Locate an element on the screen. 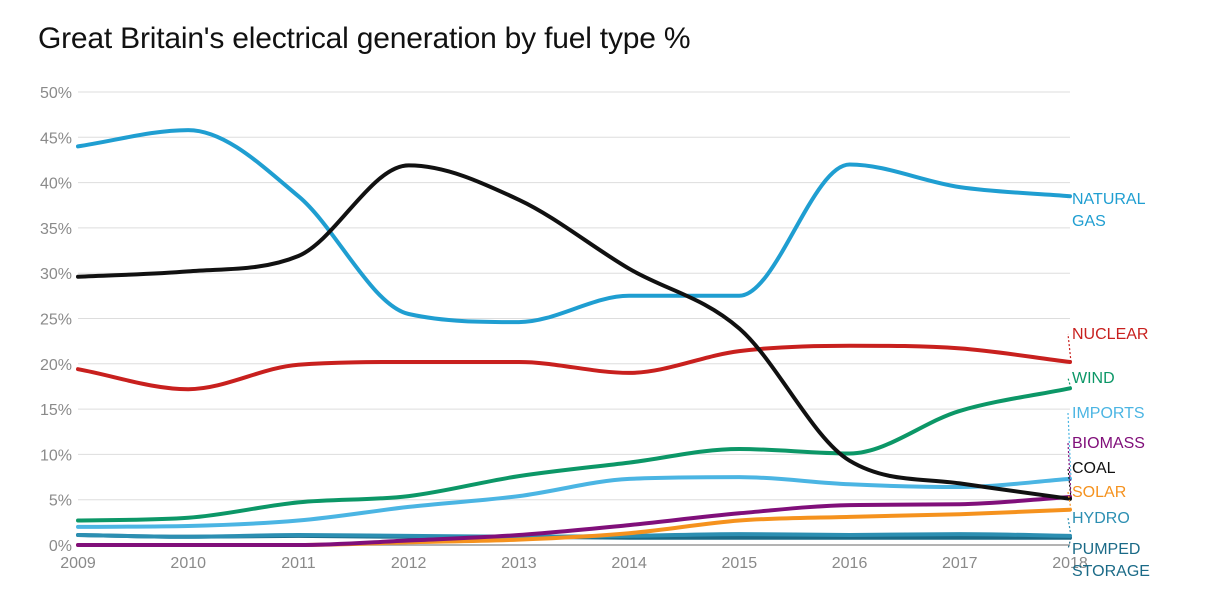 The image size is (1220, 594). leader-line-biomass is located at coordinates (1069, 470).